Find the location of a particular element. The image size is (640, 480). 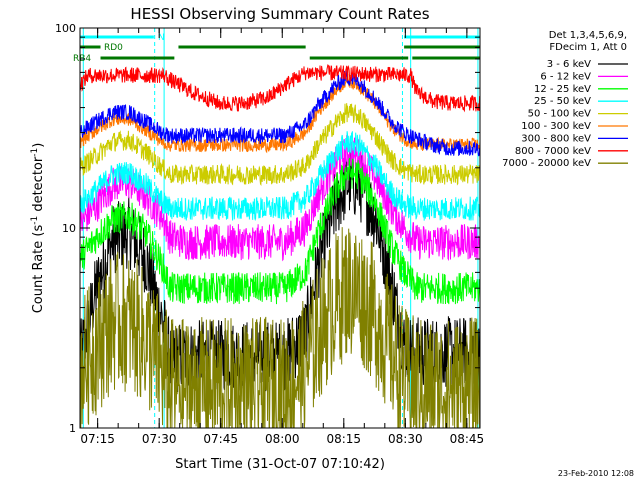

y-axis-label: Count Rate (s-1 detector-1) is located at coordinates (38, 228).